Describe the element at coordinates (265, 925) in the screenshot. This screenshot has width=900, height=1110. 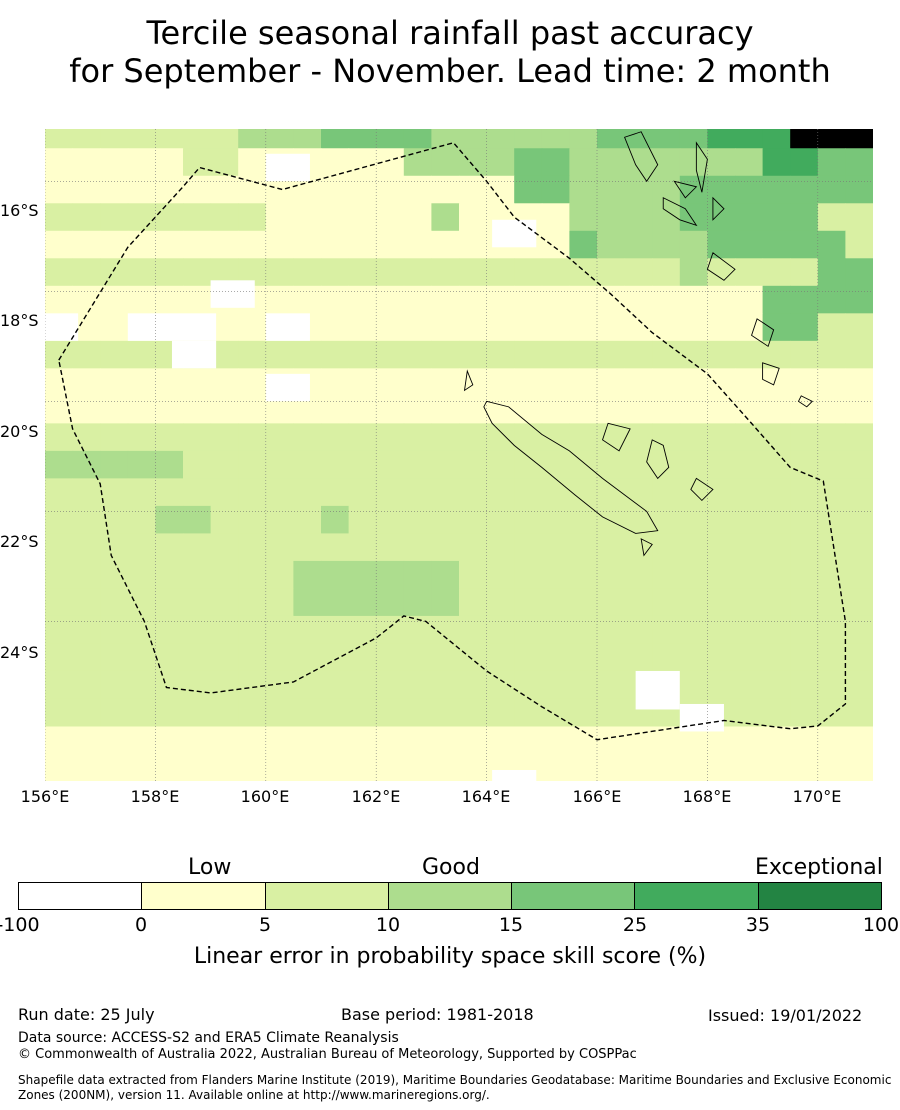
I see `colorbar-tick: 5` at that location.